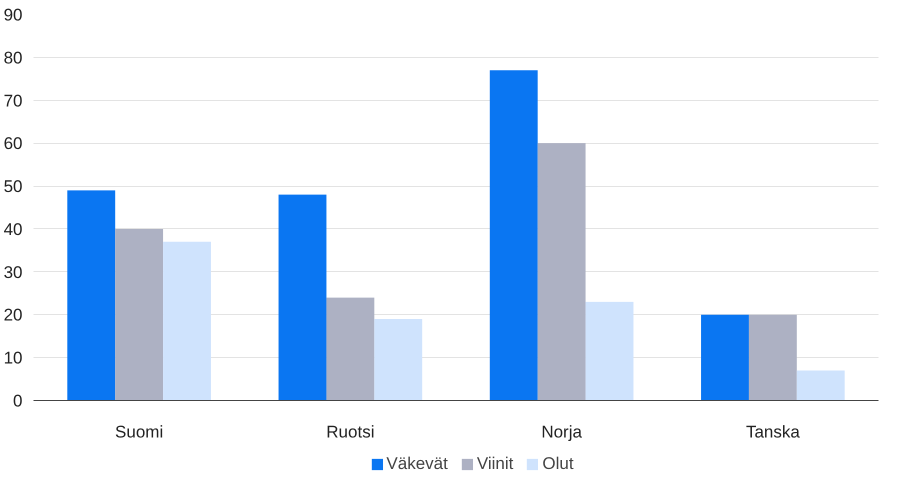 Image resolution: width=915 pixels, height=500 pixels. Describe the element at coordinates (561, 432) in the screenshot. I see `x-tick-label: Norja` at that location.